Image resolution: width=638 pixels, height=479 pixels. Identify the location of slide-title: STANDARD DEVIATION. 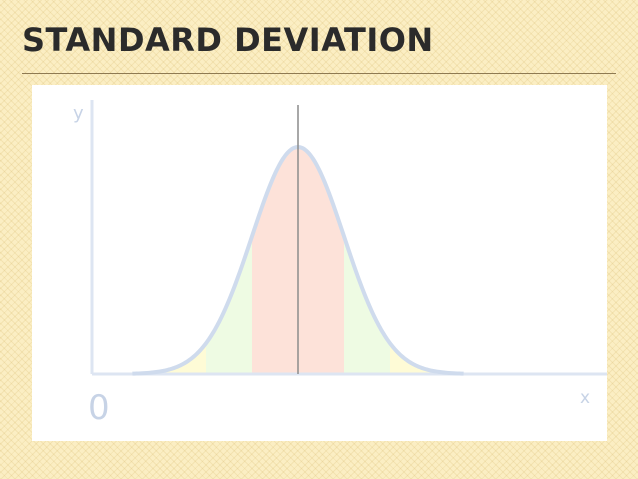
(228, 40).